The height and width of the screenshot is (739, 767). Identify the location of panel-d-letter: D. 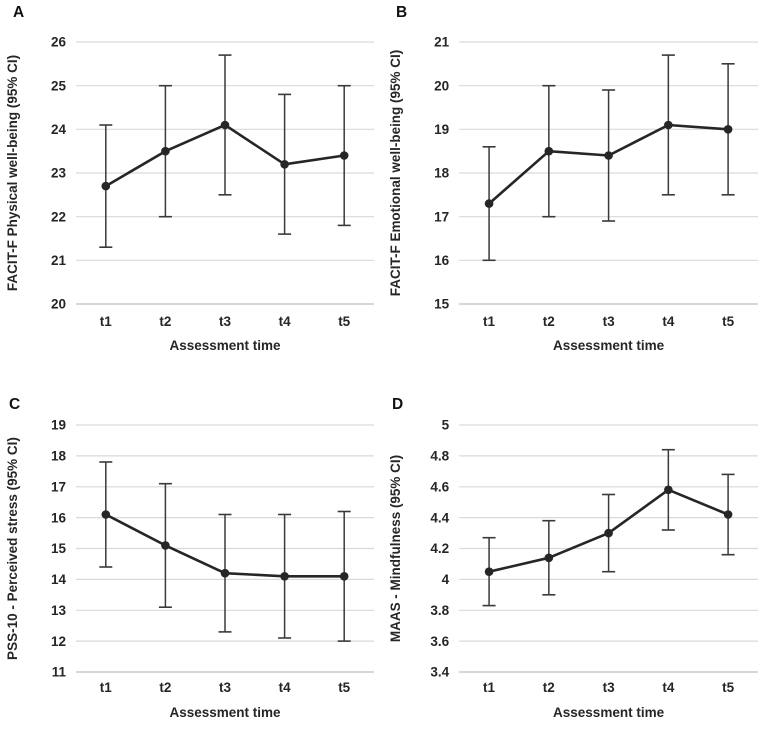
(398, 404).